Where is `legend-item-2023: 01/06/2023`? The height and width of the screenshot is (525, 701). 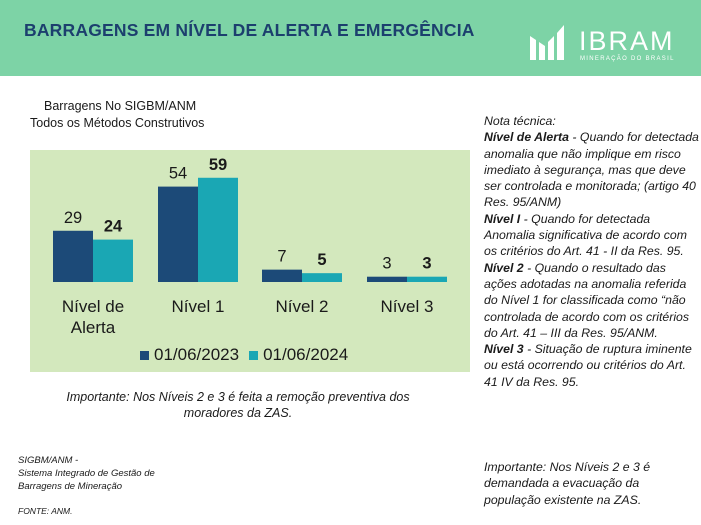
legend-item-2023: 01/06/2023 is located at coordinates (189, 355).